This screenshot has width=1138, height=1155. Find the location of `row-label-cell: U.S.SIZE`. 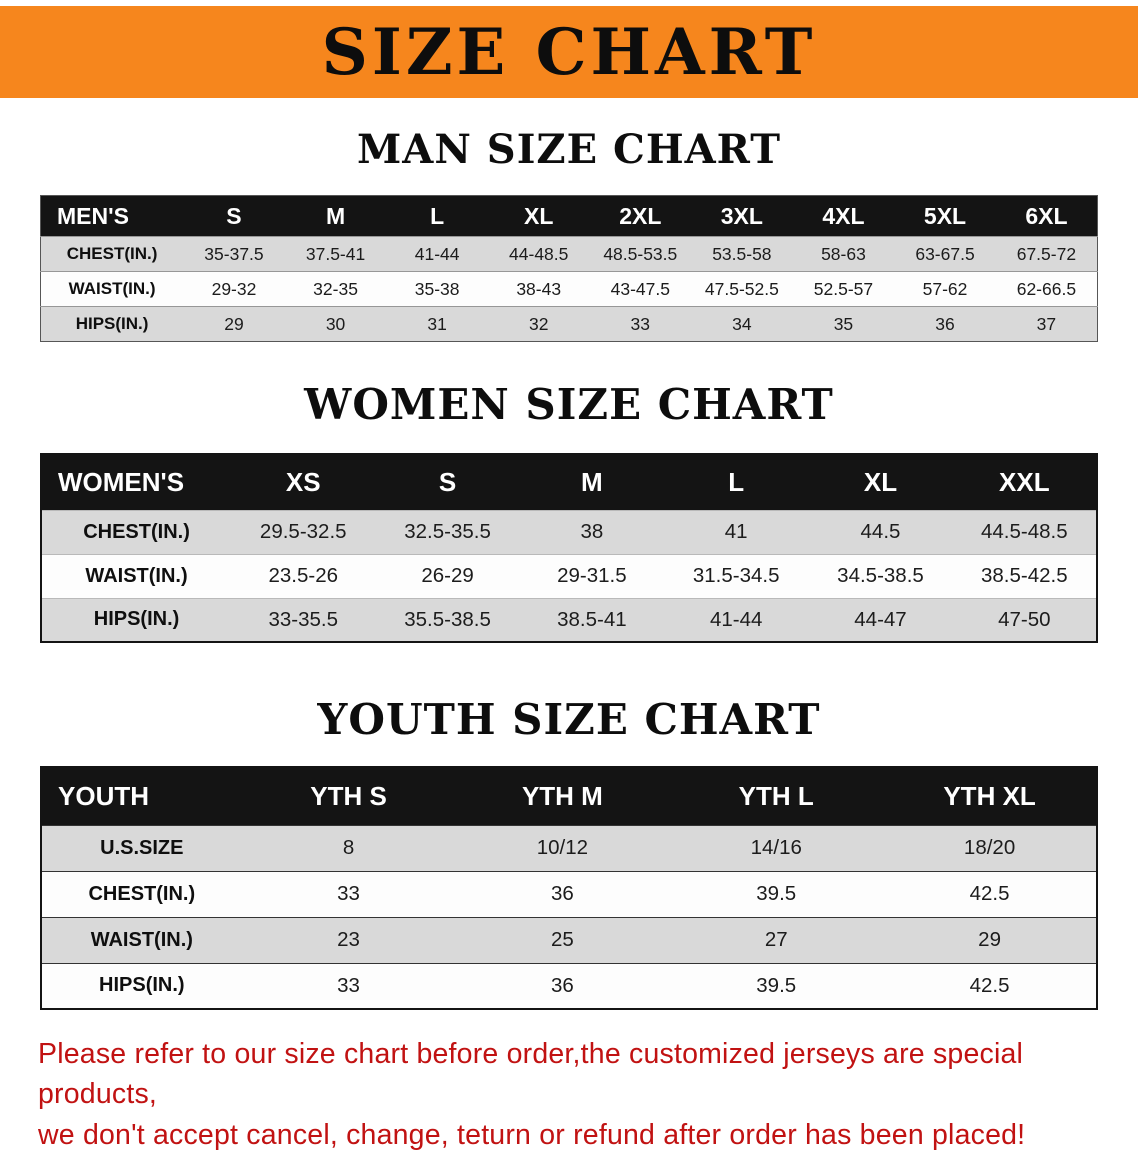

row-label-cell: U.S.SIZE is located at coordinates (141, 848).